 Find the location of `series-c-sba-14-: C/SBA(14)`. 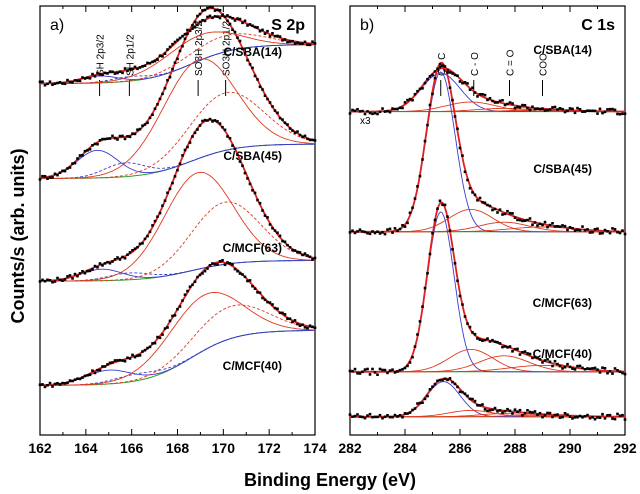

series-c-sba-14-: C/SBA(14) is located at coordinates (487, 79).